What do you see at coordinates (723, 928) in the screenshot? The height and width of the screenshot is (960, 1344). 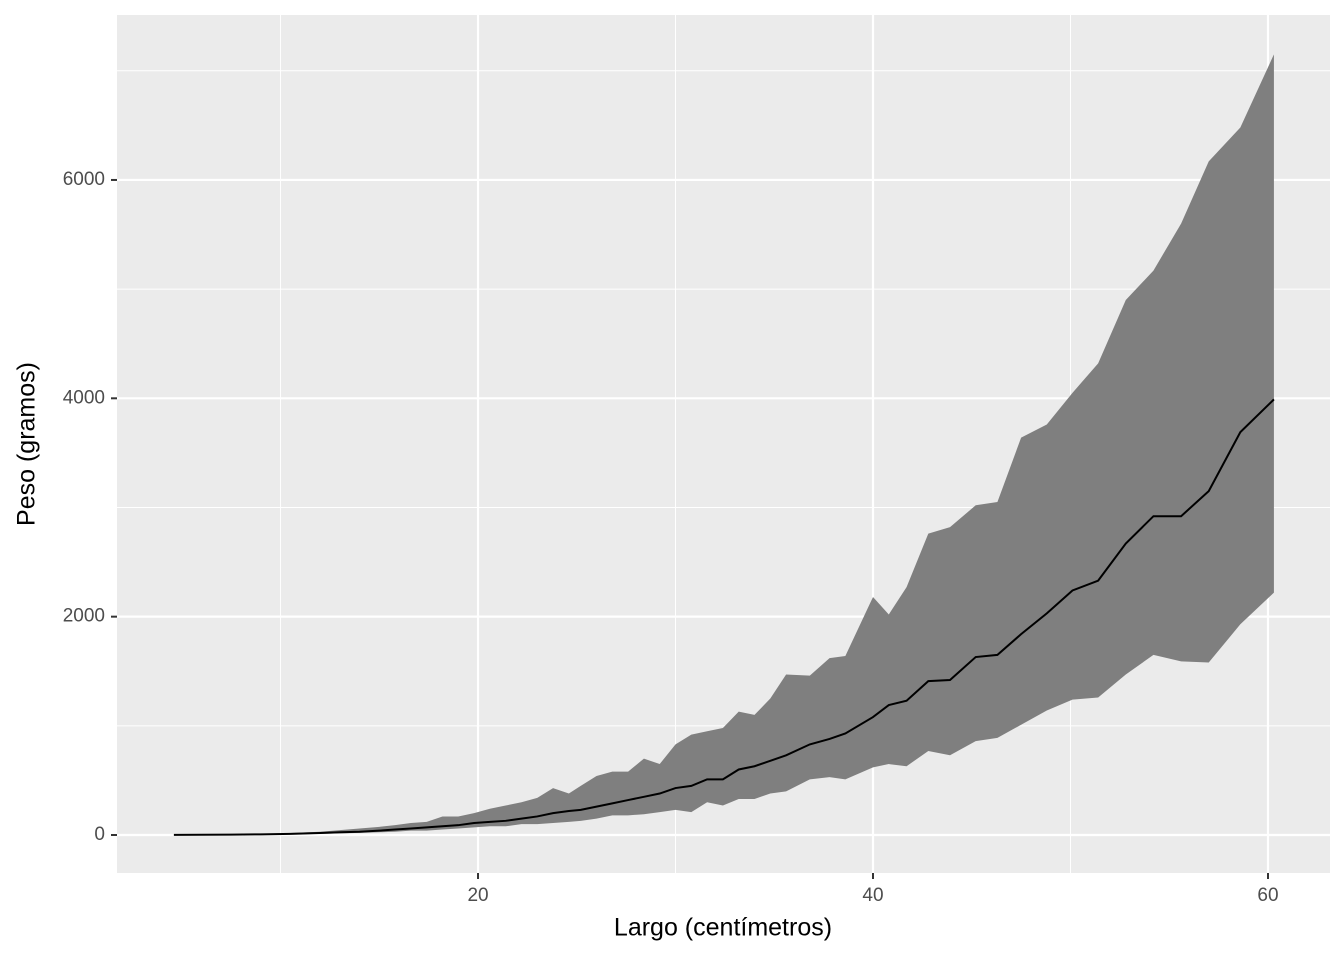 I see `x-axis-title: Largo (centímetros)` at bounding box center [723, 928].